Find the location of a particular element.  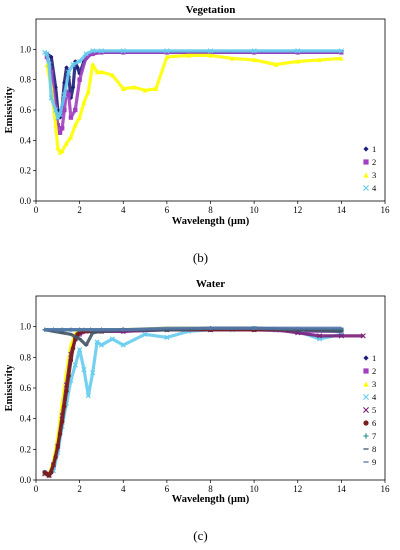

y-axis-label: Emissivity is located at coordinates (9, 387).